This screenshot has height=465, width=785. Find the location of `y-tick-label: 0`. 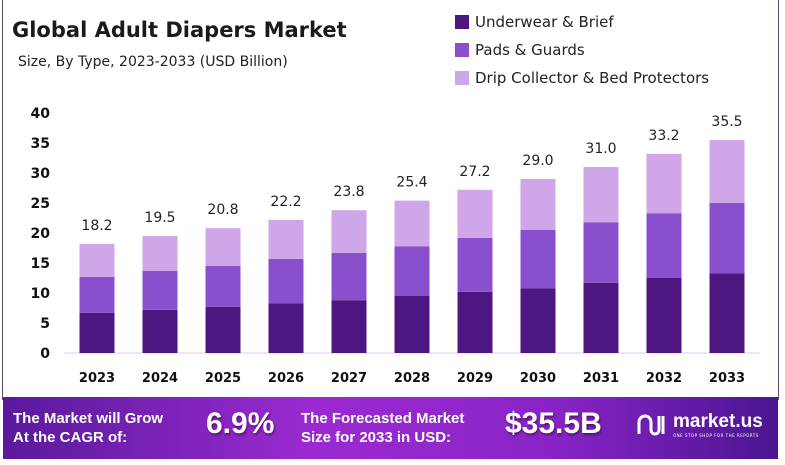

y-tick-label: 0 is located at coordinates (45, 354).